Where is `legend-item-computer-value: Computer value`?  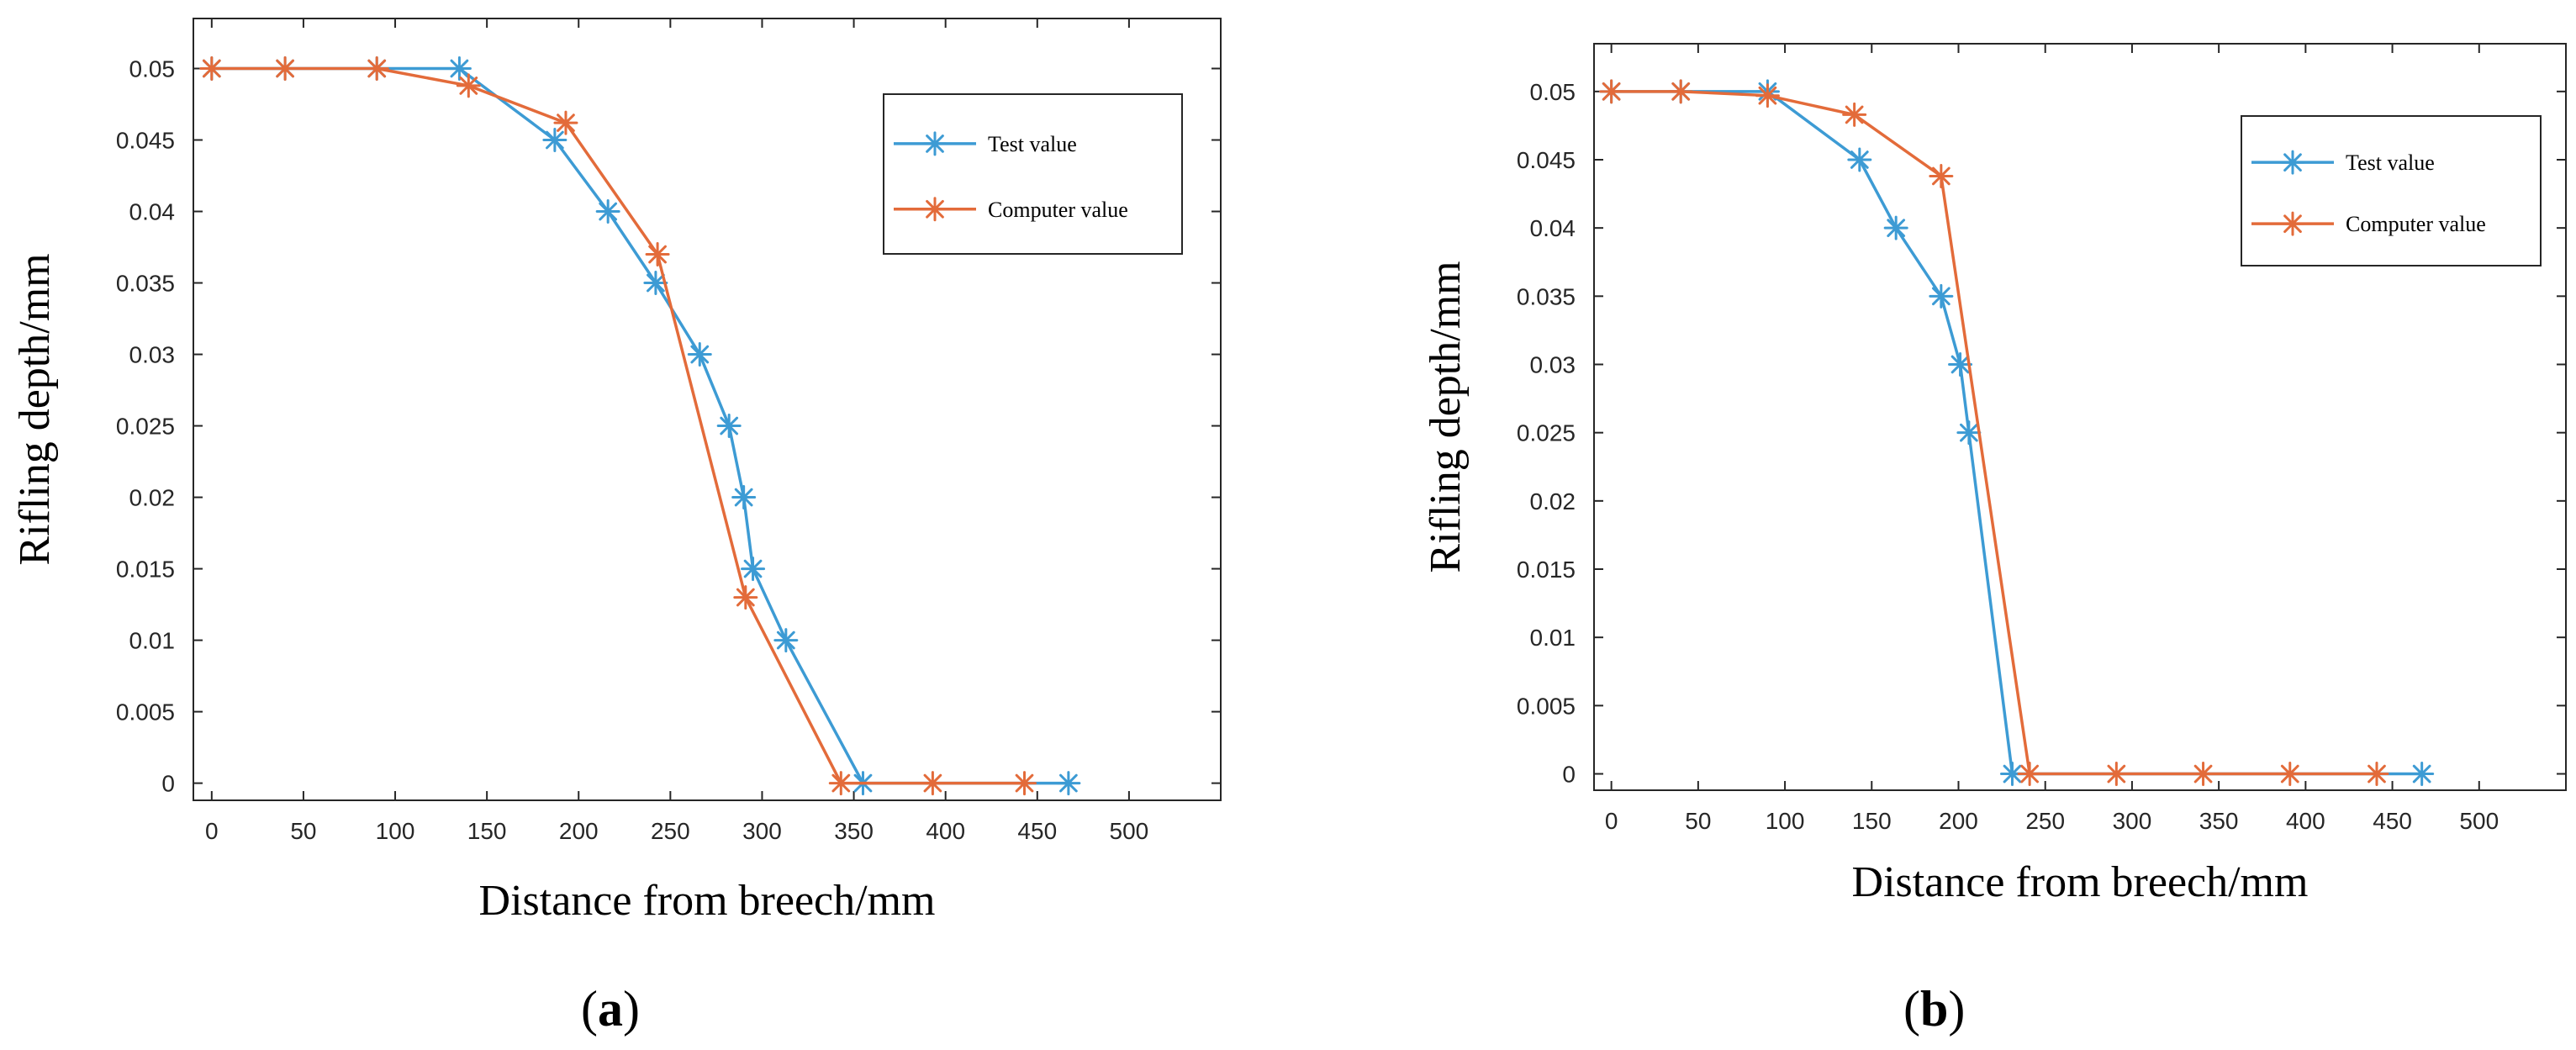 legend-item-computer-value: Computer value is located at coordinates (2368, 223).